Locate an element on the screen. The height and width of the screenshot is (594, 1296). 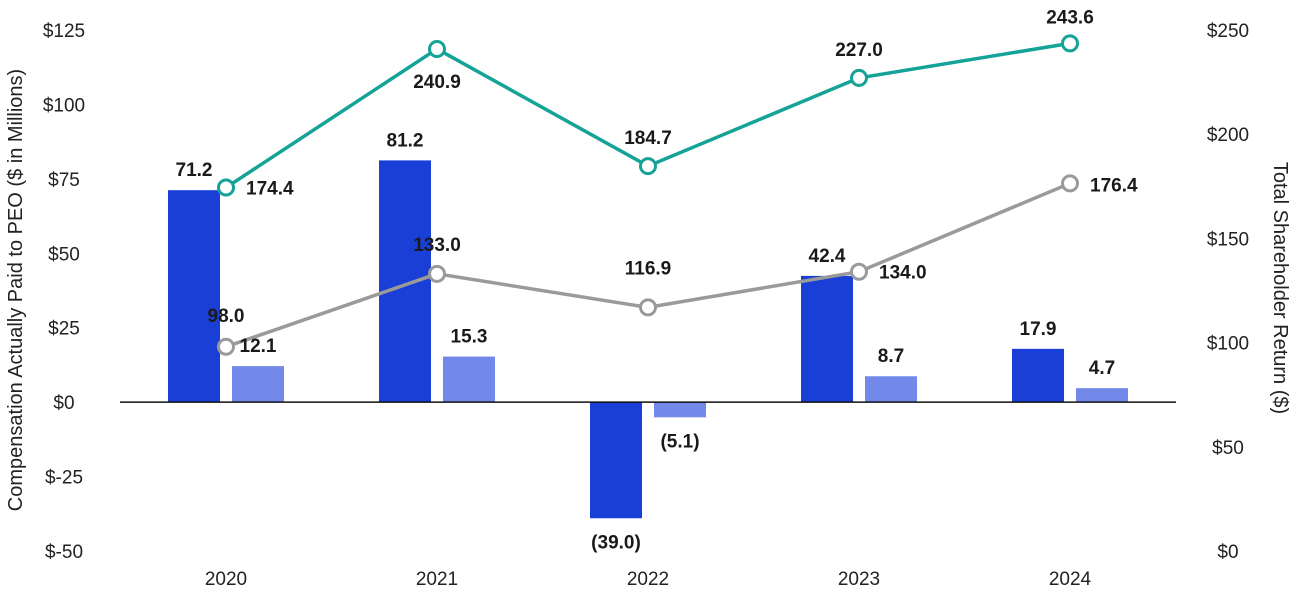
y-left-tick-label: $-25 is located at coordinates (64, 478).